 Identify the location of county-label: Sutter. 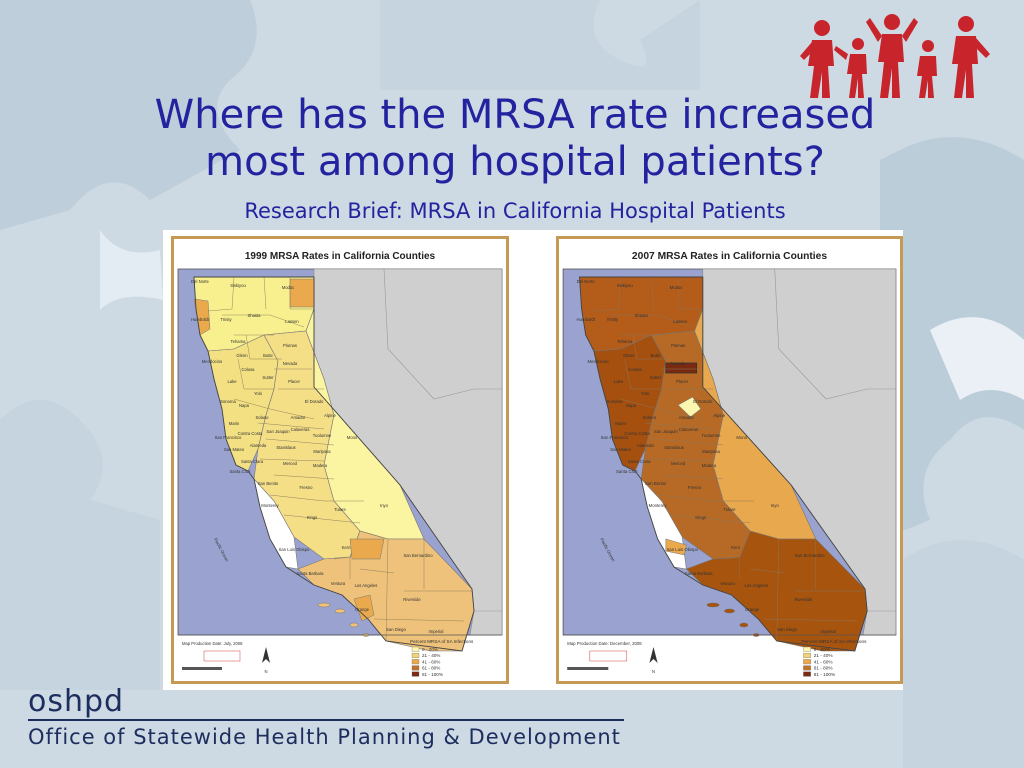
(656, 377).